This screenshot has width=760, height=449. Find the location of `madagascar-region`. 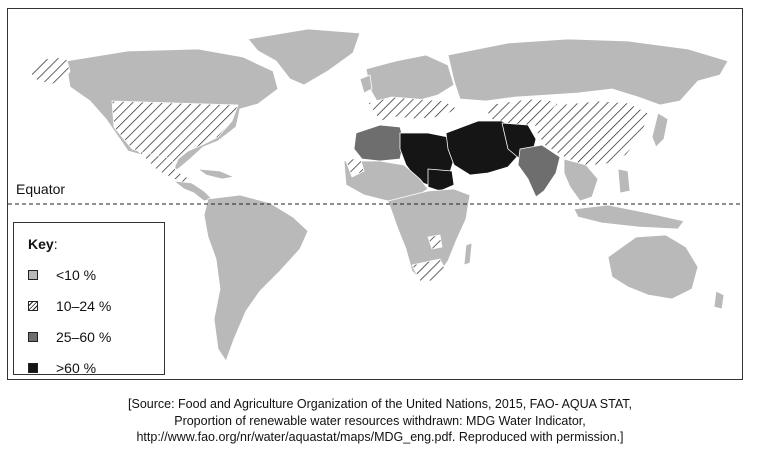

madagascar-region is located at coordinates (468, 254).